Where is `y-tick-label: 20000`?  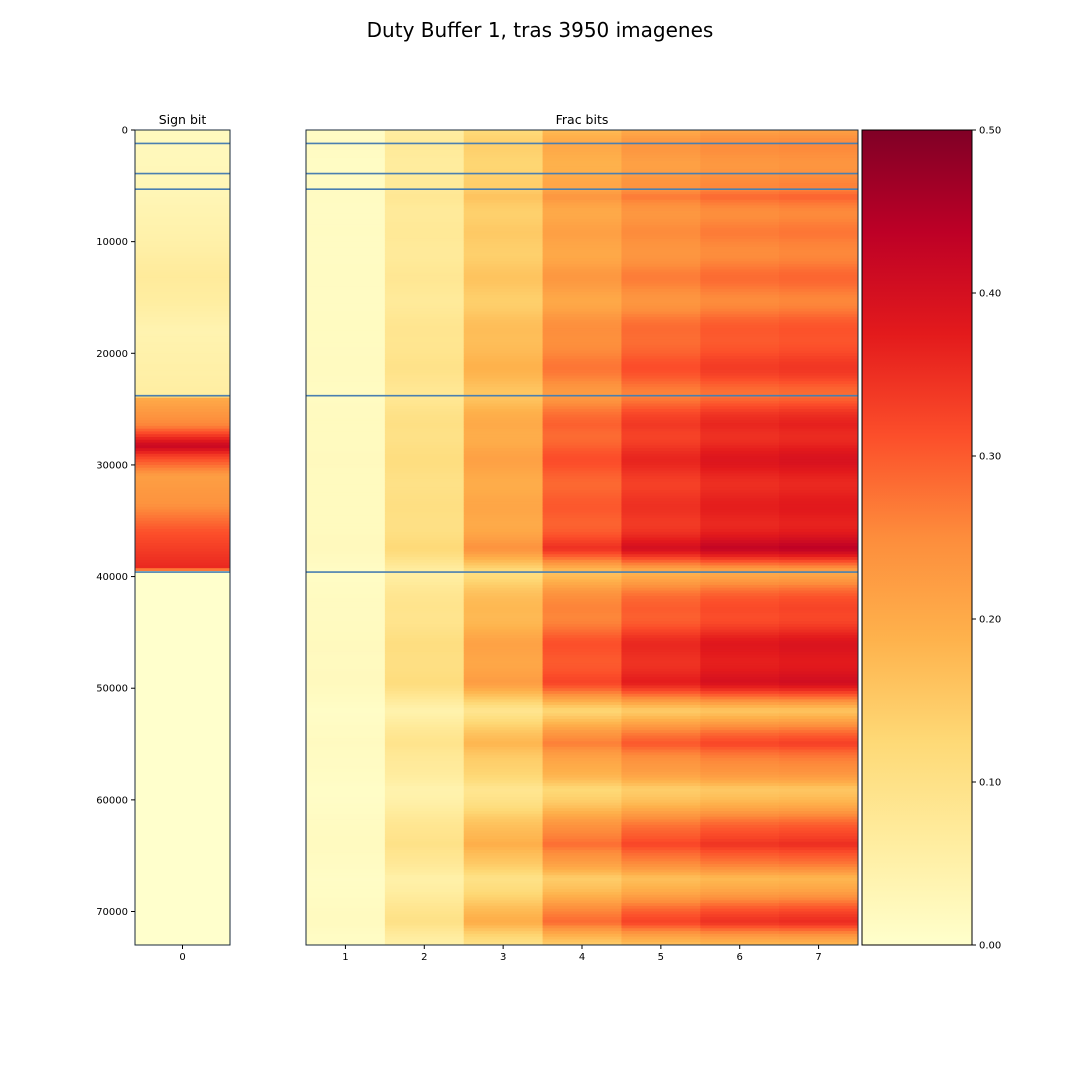
y-tick-label: 20000 is located at coordinates (112, 354).